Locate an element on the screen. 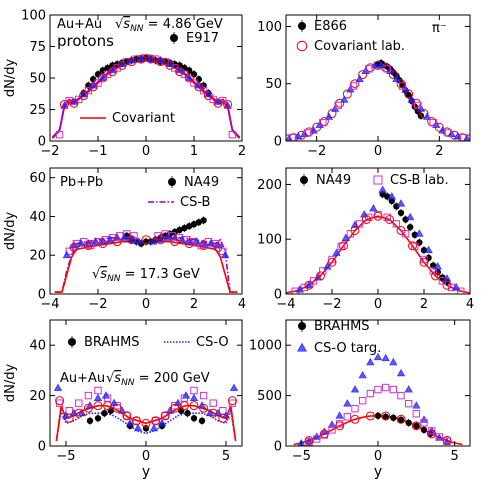 Image resolution: width=490 pixels, height=490 pixels. y-tick-label: 100 is located at coordinates (269, 240).